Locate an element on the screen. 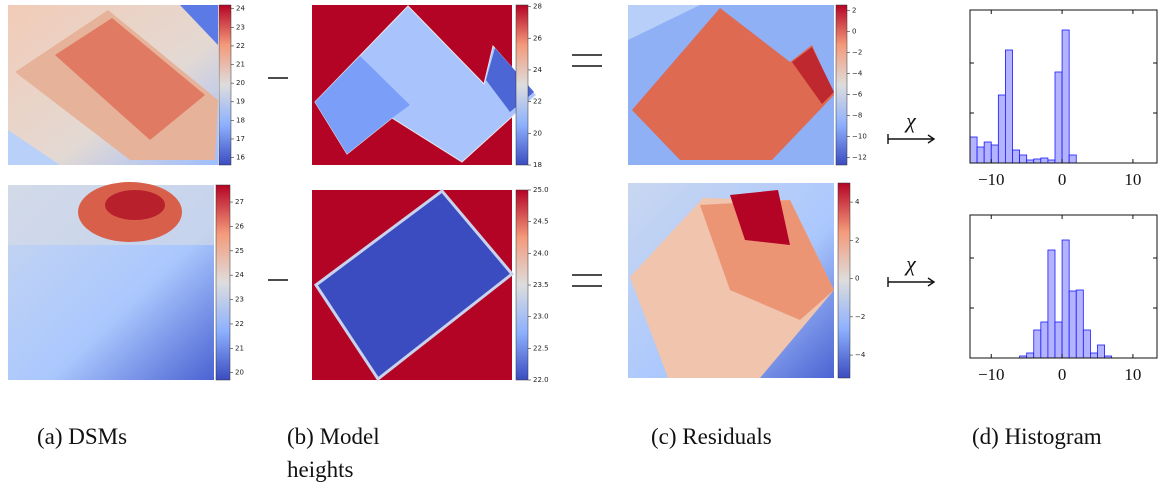  colorbar-tick-label: 22.0 is located at coordinates (541, 380).